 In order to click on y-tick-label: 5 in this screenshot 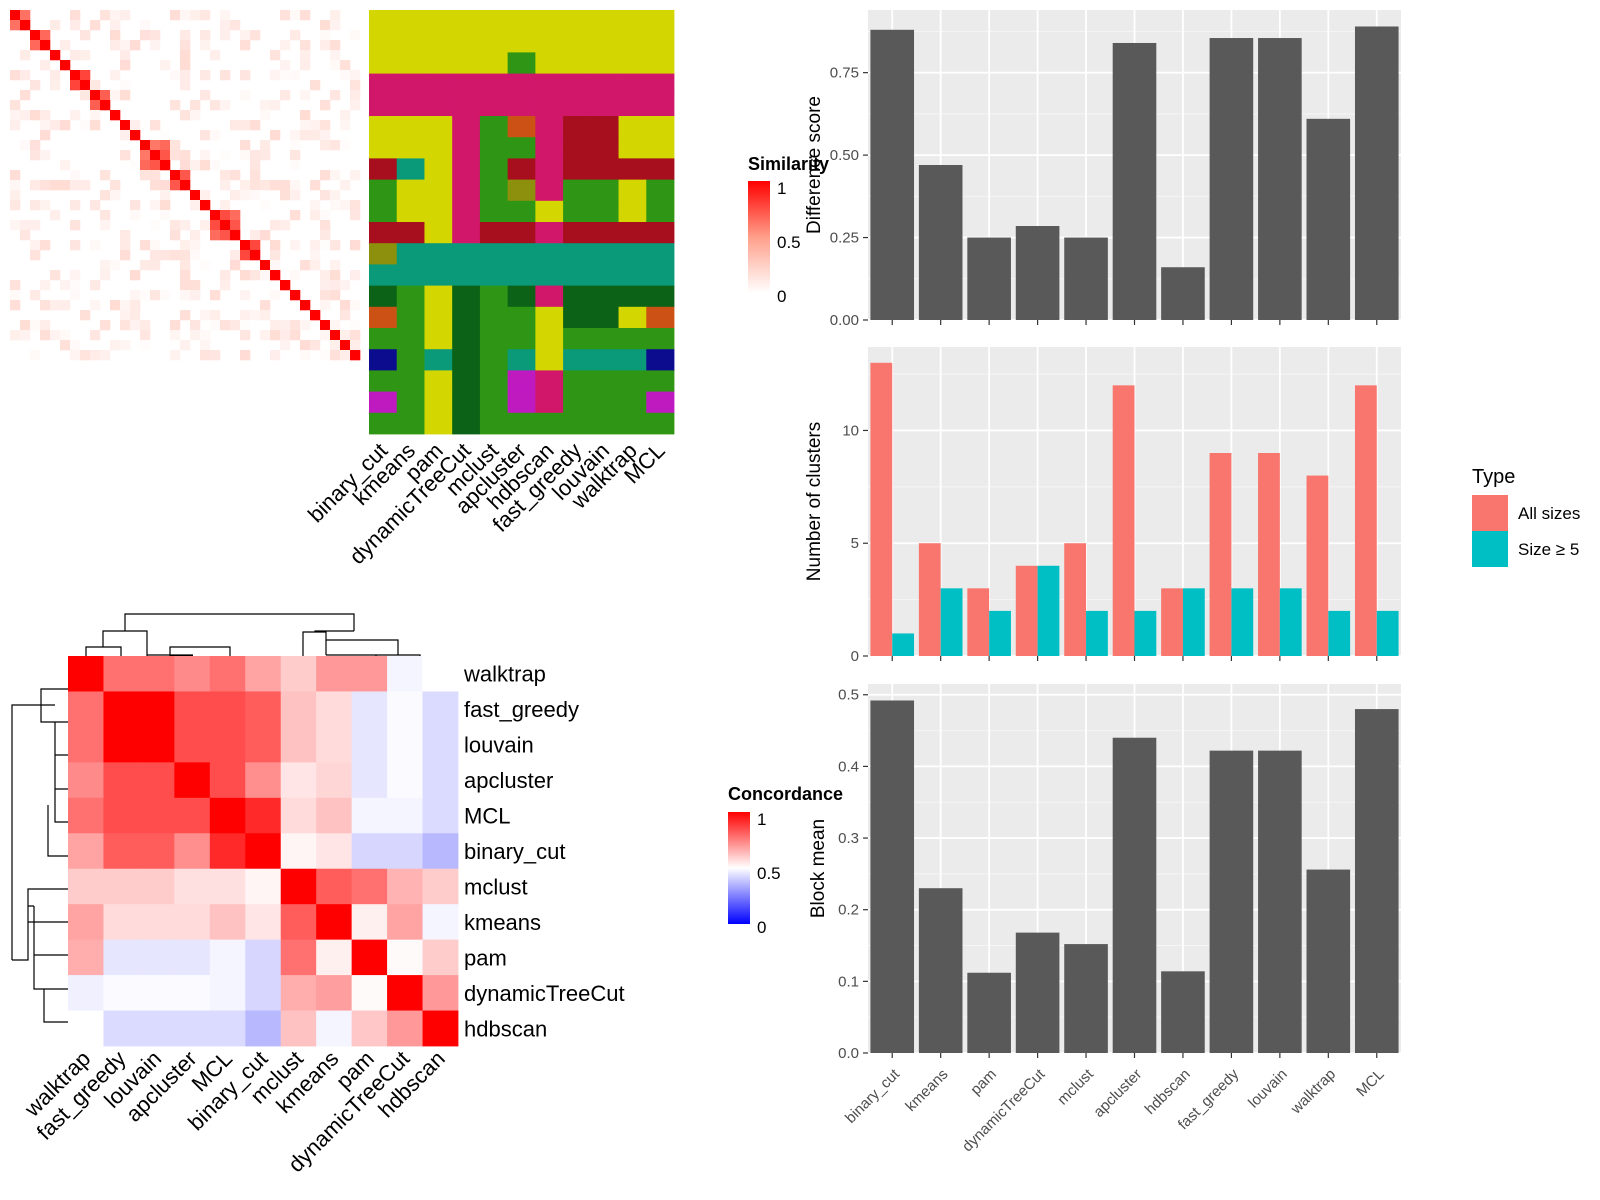, I will do `click(855, 543)`.